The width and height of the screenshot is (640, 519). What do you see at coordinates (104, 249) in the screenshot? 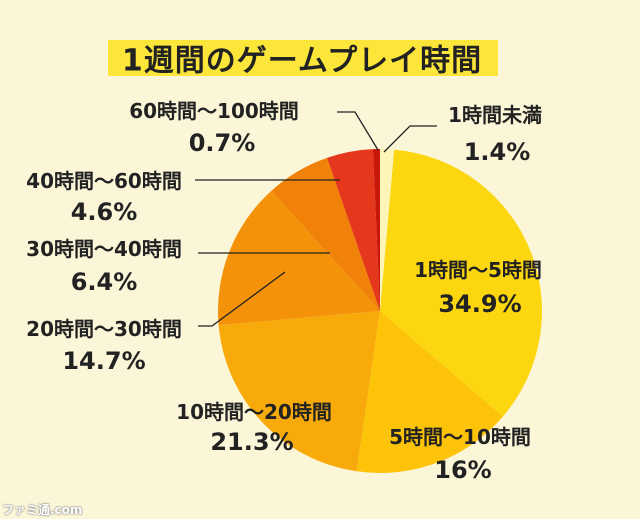
I see `slice-label-5: 30時間〜40時間` at bounding box center [104, 249].